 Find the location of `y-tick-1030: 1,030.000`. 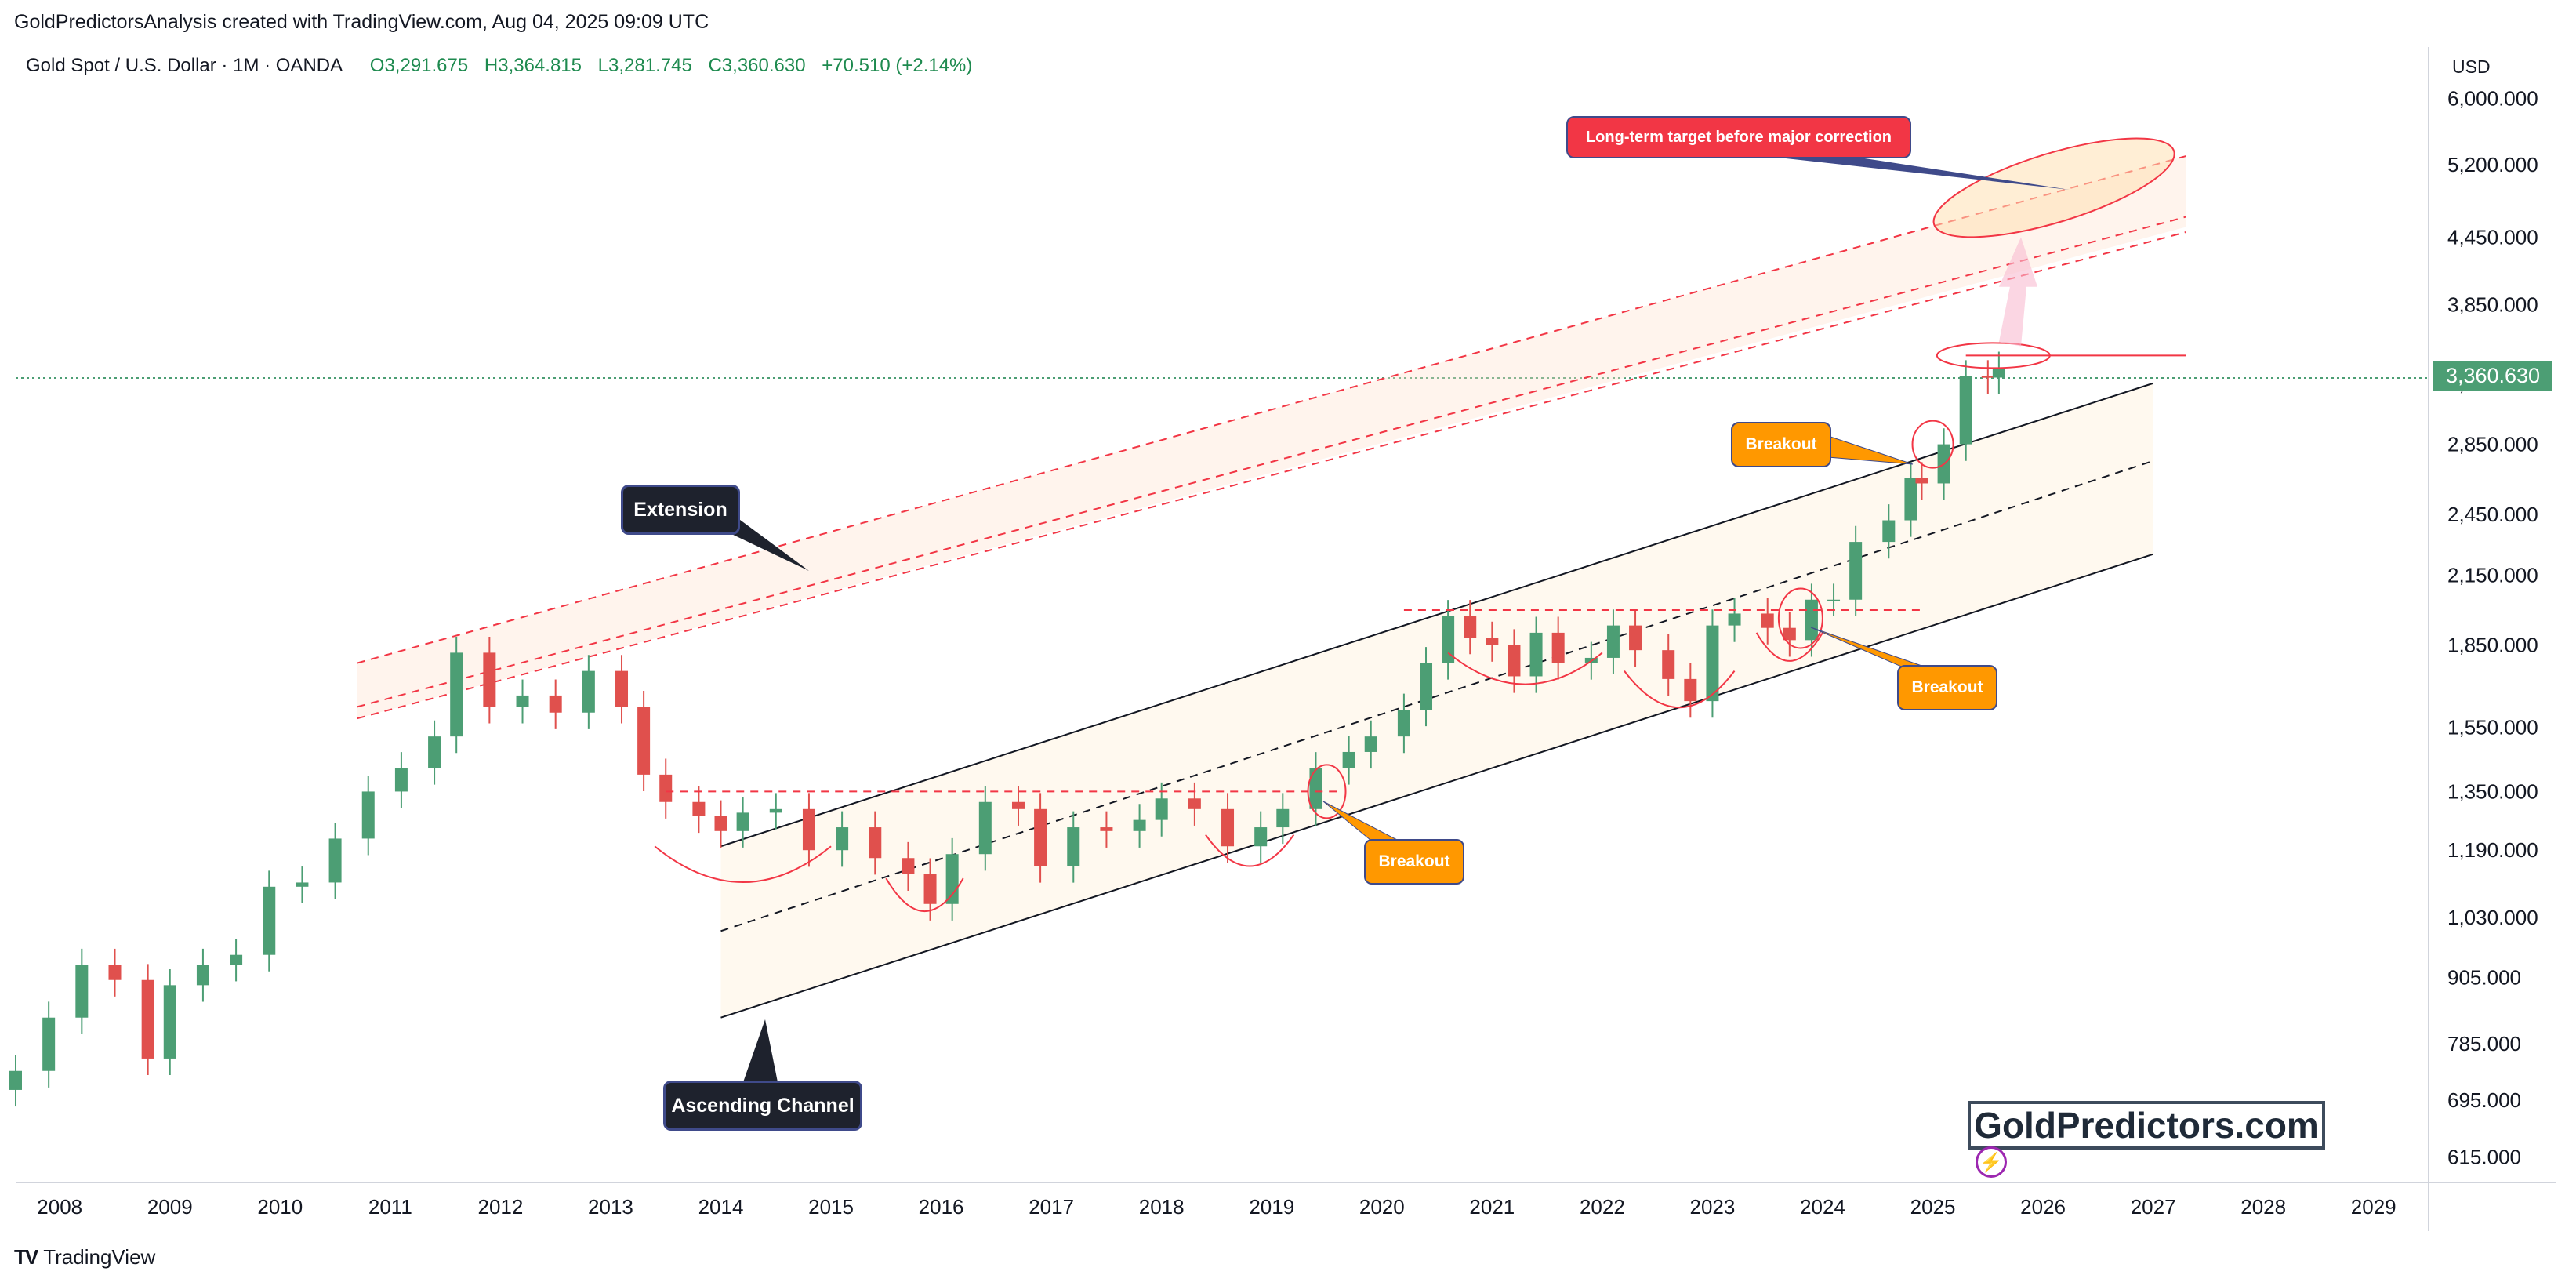

y-tick-1030: 1,030.000 is located at coordinates (2493, 918).